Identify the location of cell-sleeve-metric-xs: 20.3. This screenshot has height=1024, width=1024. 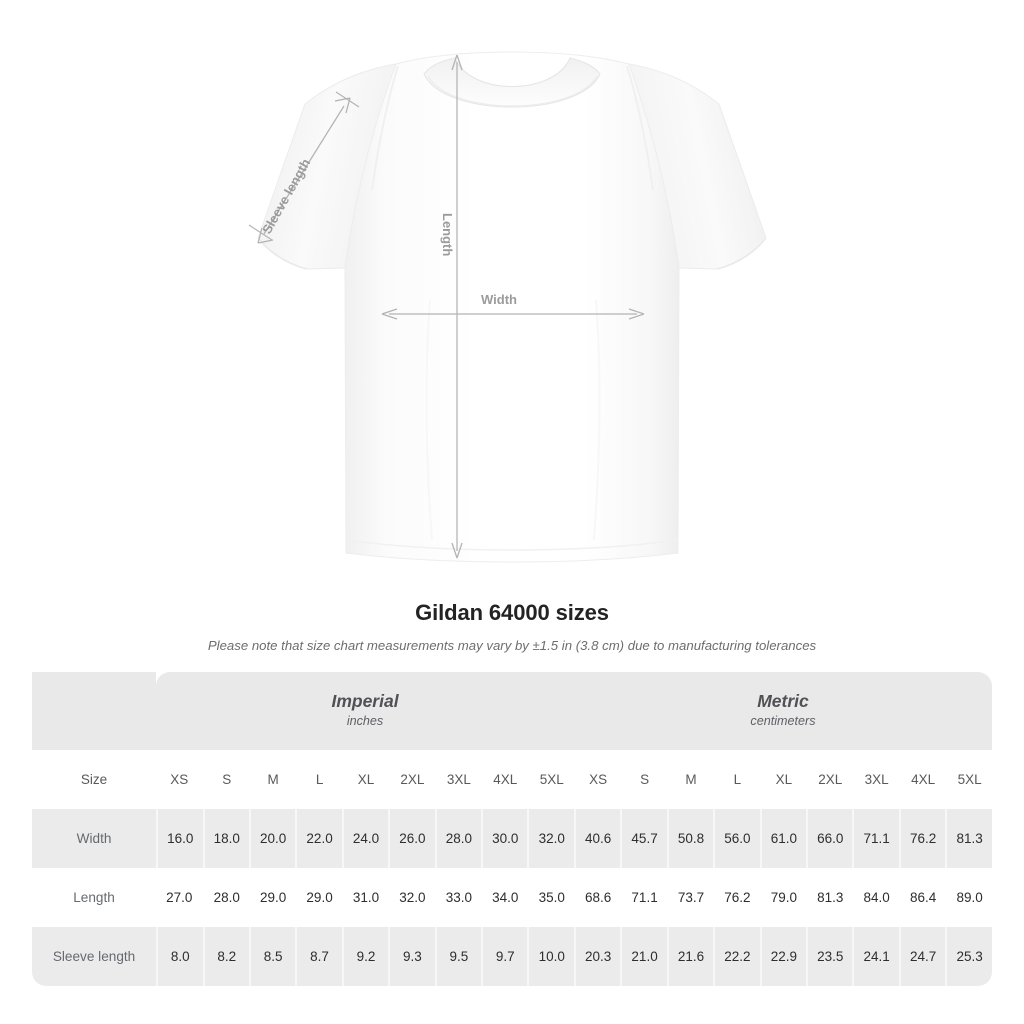
(597, 956).